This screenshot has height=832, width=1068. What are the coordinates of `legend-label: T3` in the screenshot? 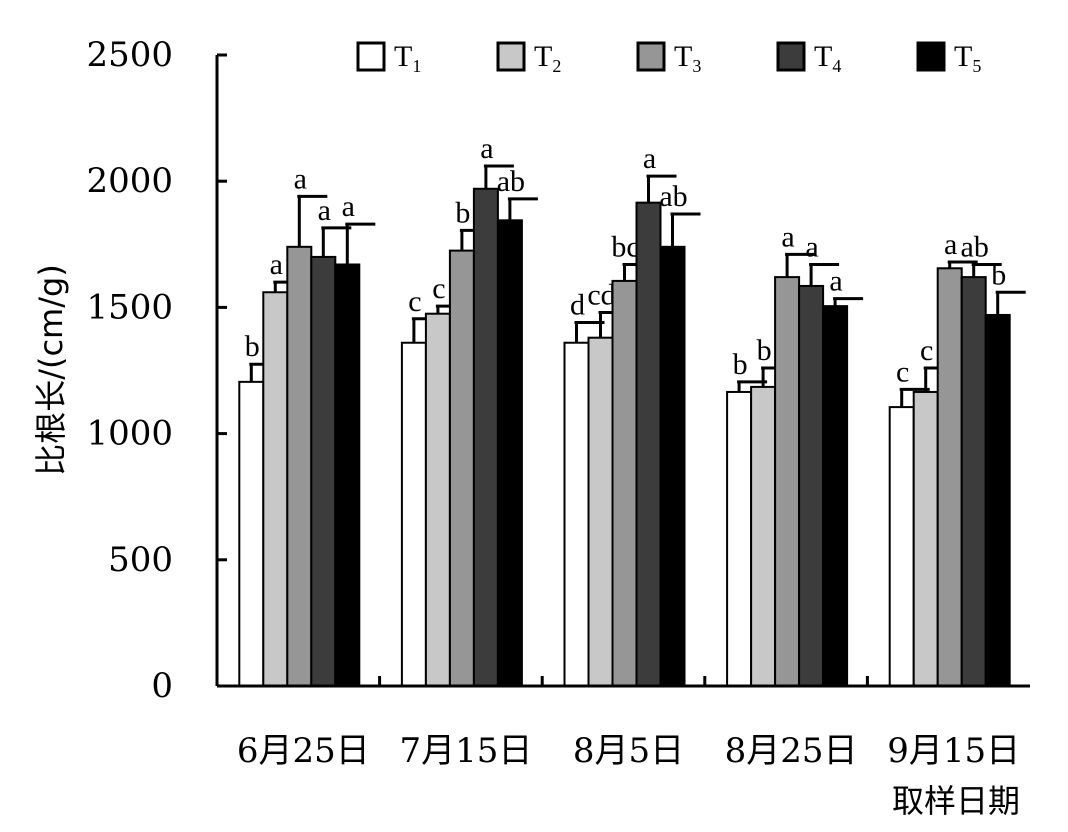 It's located at (687, 58).